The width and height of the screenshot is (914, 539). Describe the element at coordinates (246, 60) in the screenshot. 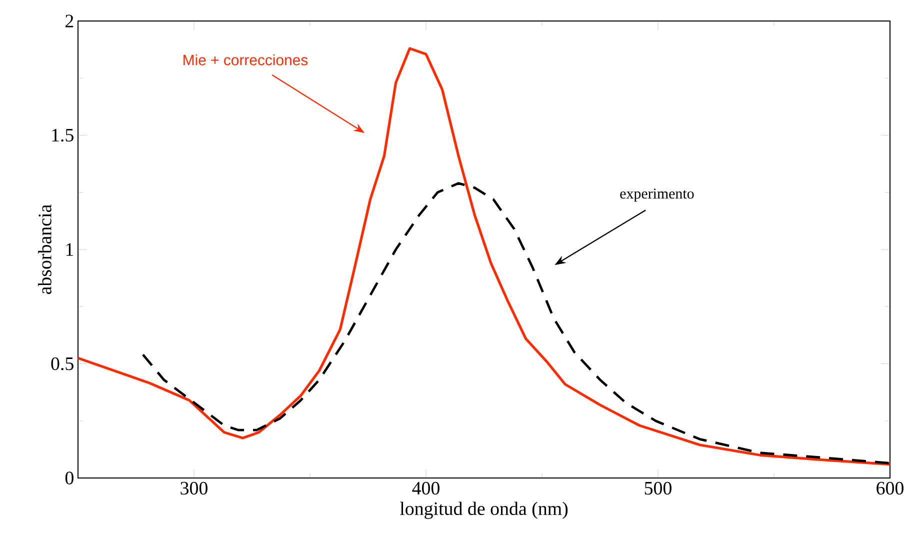

I see `annotation: Mie + correcciones` at that location.